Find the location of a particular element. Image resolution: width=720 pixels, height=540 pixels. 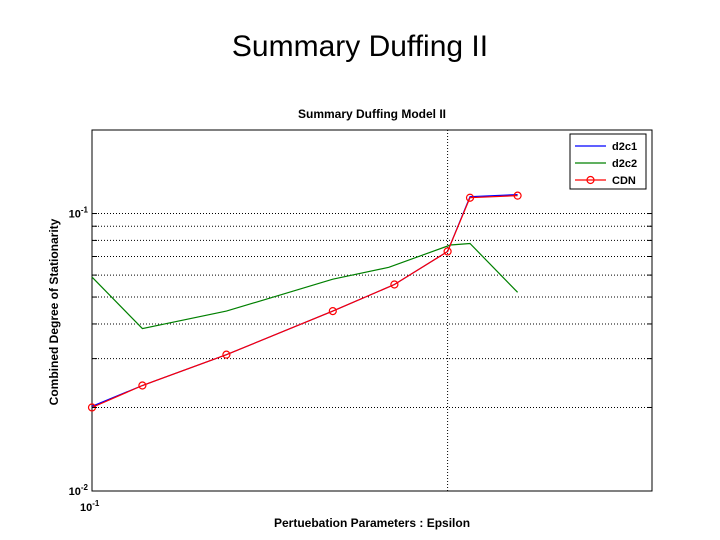

legend: d2c1 d2c2 CDN is located at coordinates (608, 161).